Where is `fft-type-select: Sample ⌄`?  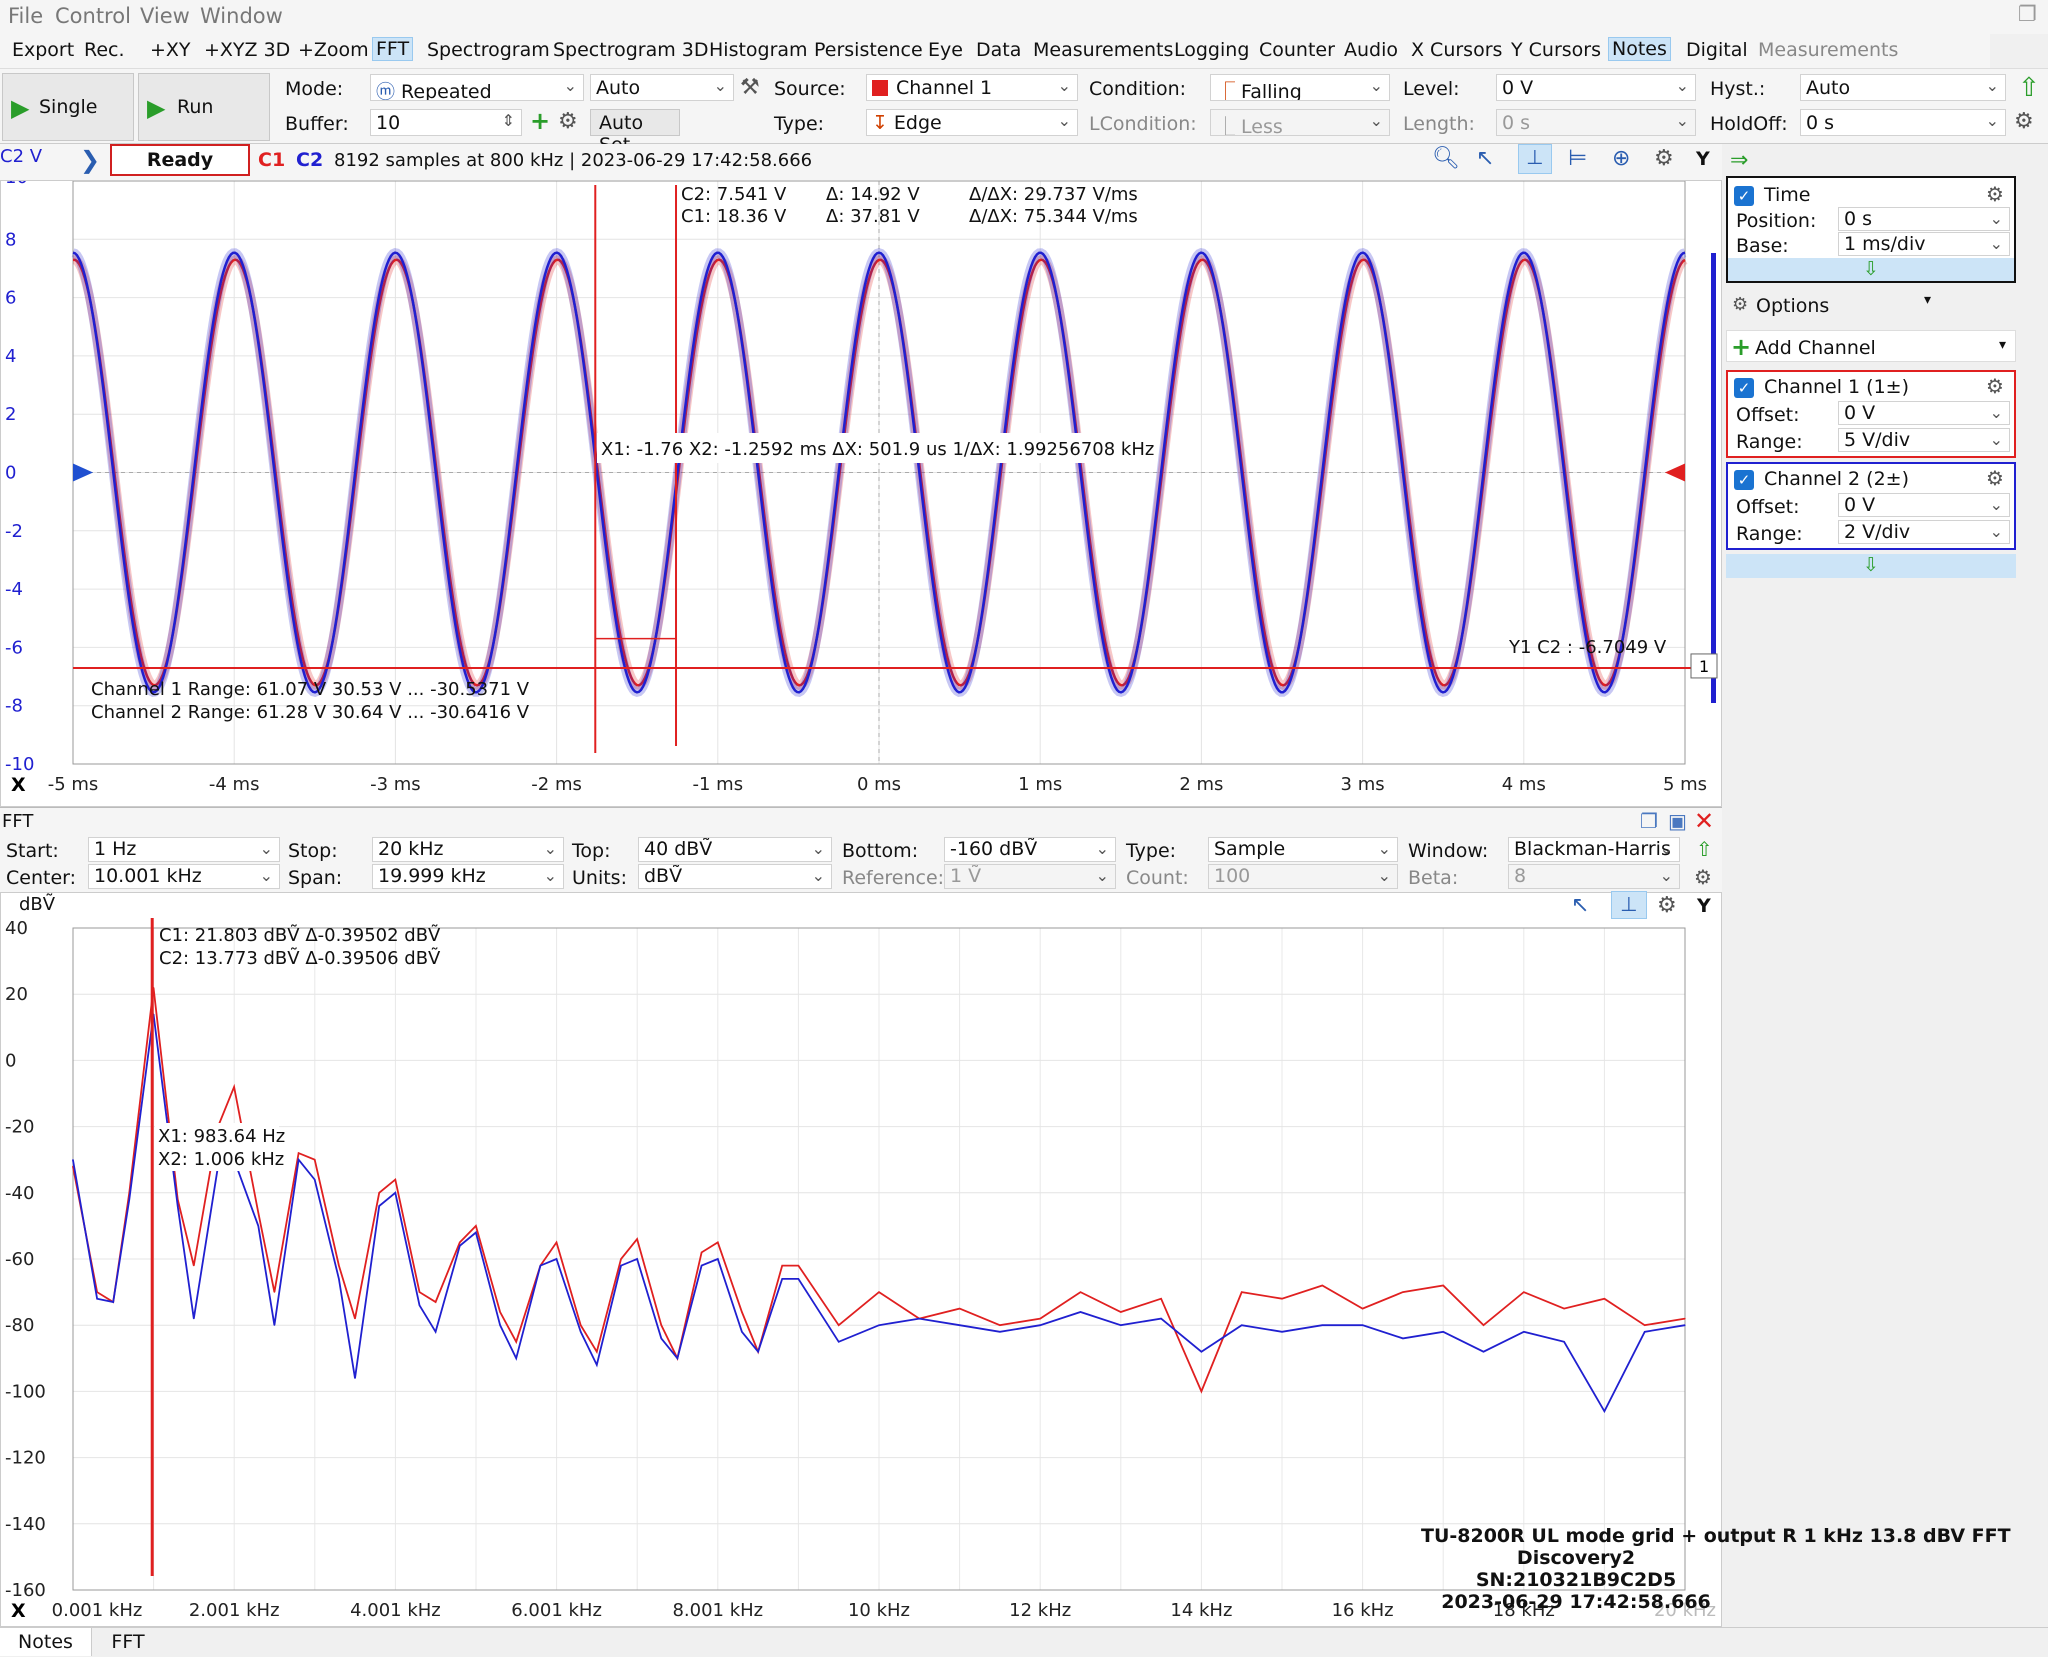
fft-type-select: Sample ⌄ is located at coordinates (1303, 849).